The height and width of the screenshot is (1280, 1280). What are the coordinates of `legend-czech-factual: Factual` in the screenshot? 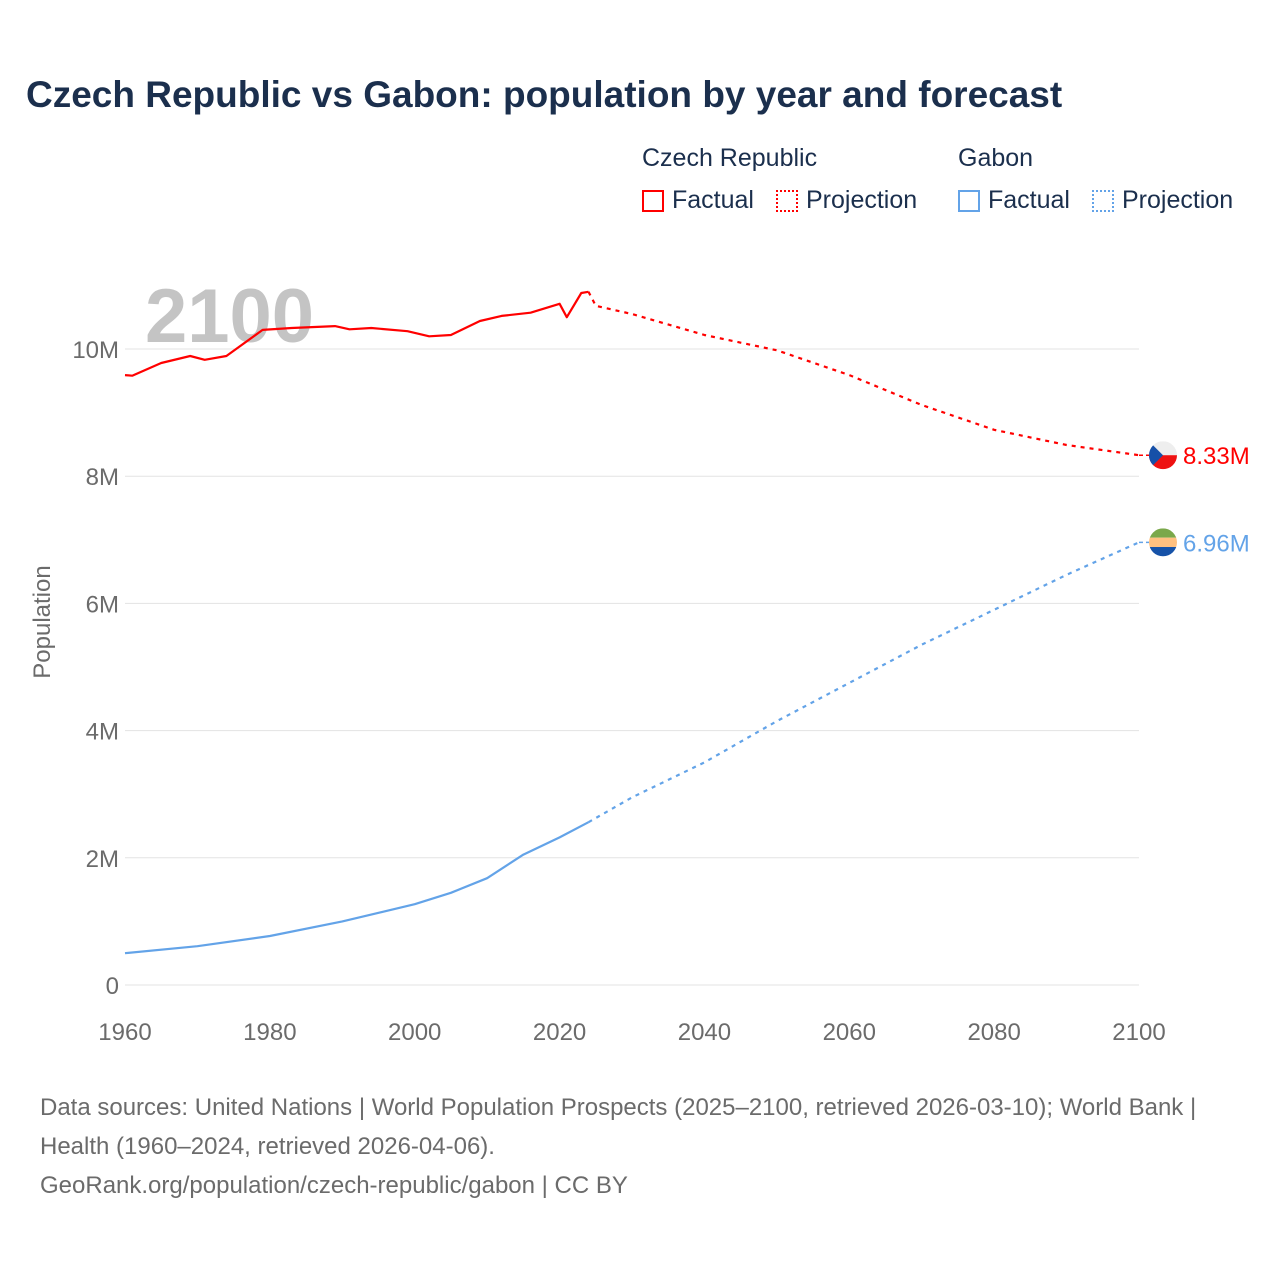 It's located at (698, 200).